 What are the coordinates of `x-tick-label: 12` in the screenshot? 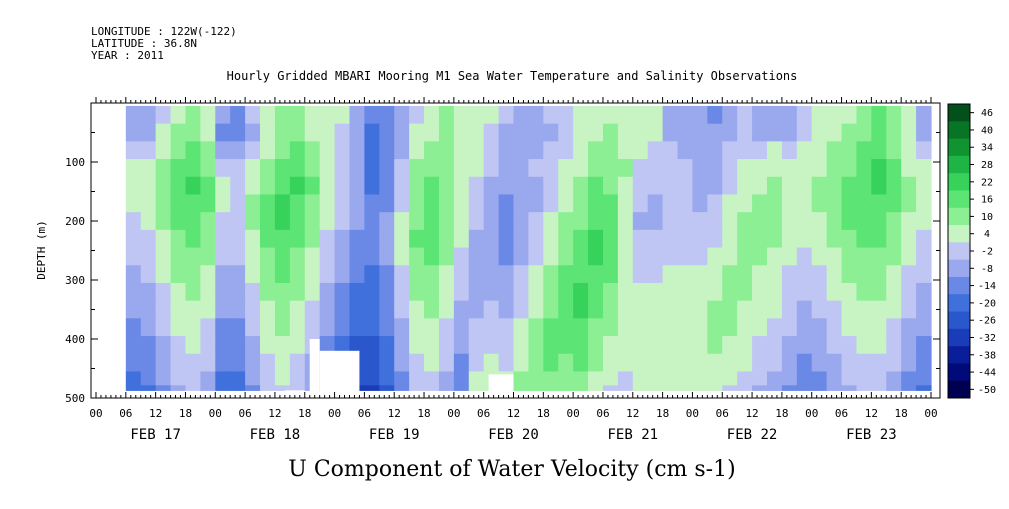 It's located at (274, 413).